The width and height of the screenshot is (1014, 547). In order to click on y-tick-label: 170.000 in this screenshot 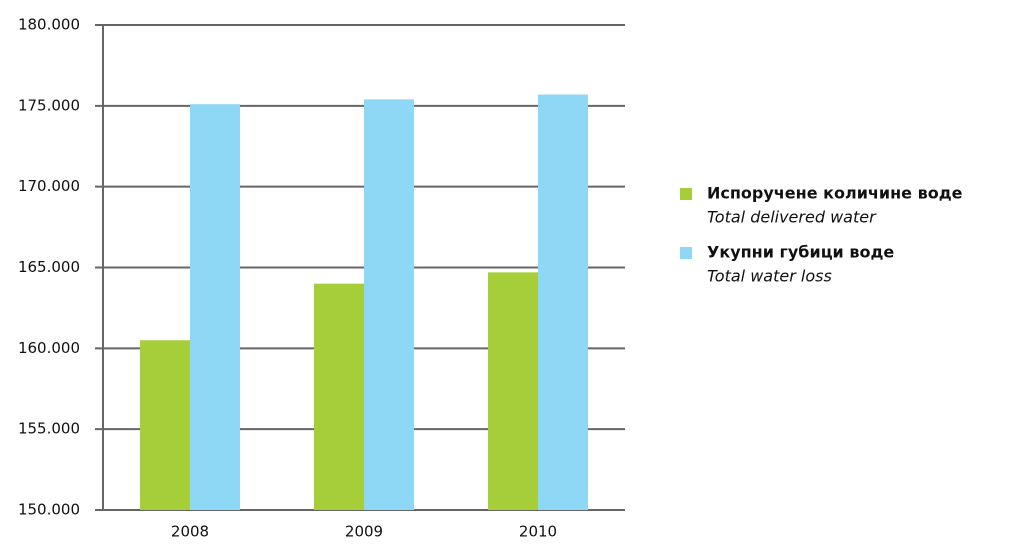, I will do `click(49, 186)`.